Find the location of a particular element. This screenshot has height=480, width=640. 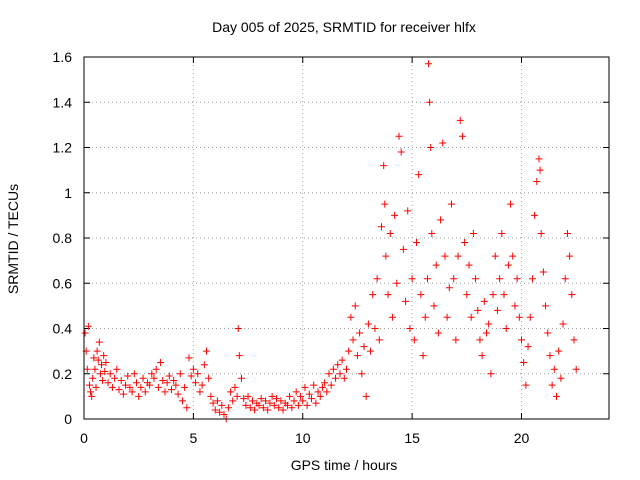

x-tick-label: 0 is located at coordinates (84, 438).